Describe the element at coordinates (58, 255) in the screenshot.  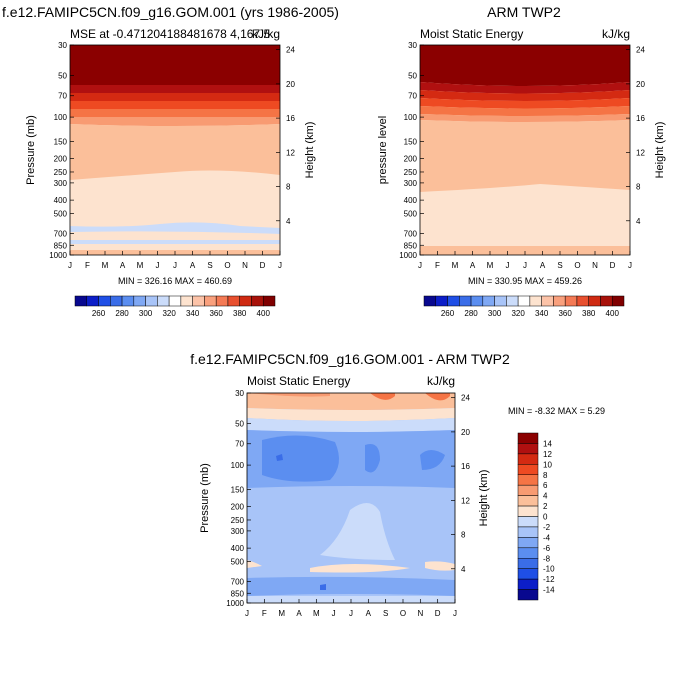
I see `y-tick-label: 1000` at that location.